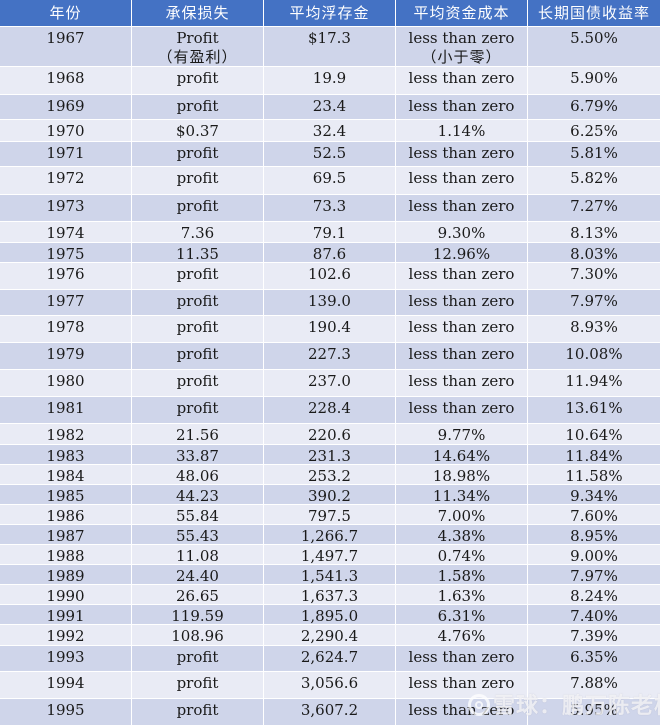  Describe the element at coordinates (594, 455) in the screenshot. I see `cell-treasury-yield-value: 11.84%` at that location.